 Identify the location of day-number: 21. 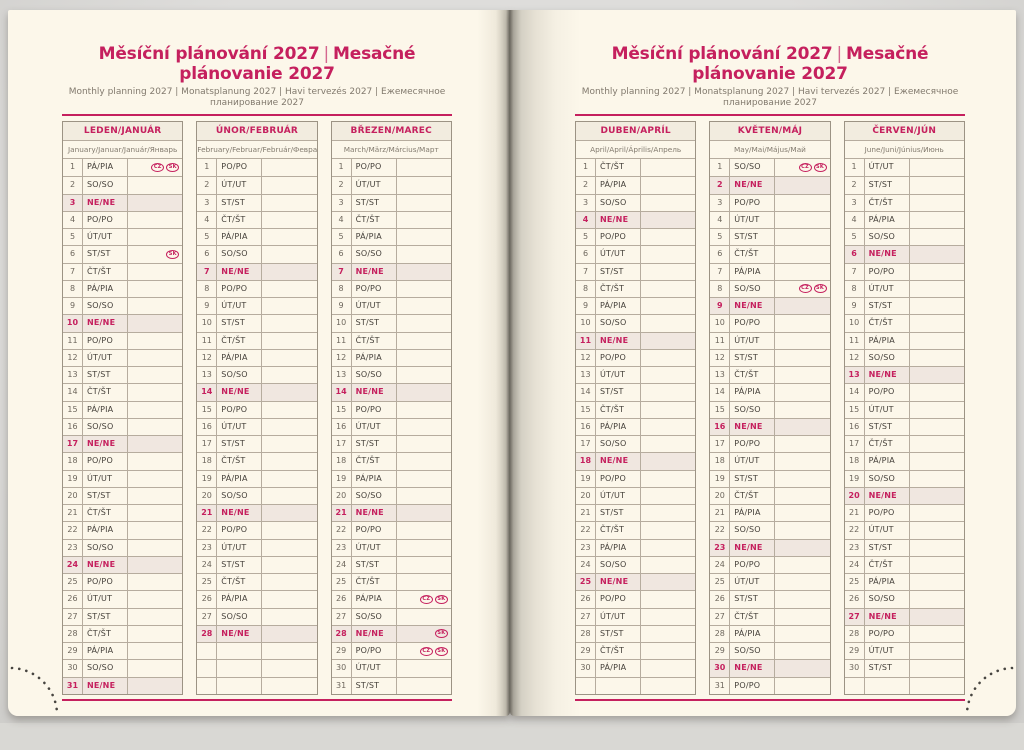
(73, 513).